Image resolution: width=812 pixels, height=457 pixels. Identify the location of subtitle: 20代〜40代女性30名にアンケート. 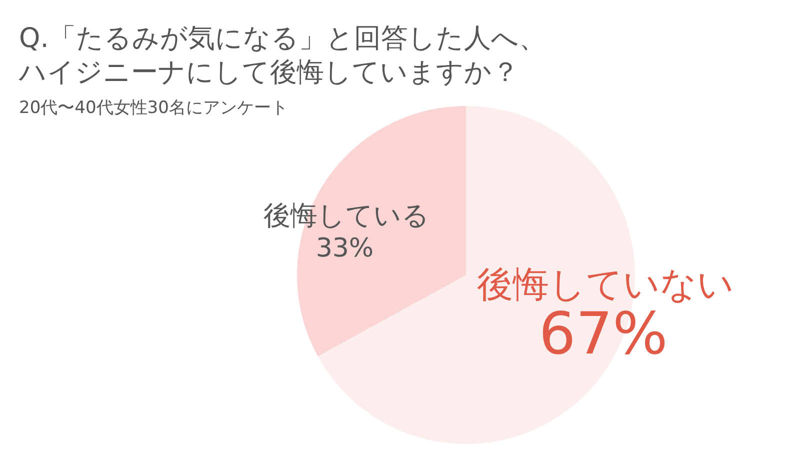
(153, 108).